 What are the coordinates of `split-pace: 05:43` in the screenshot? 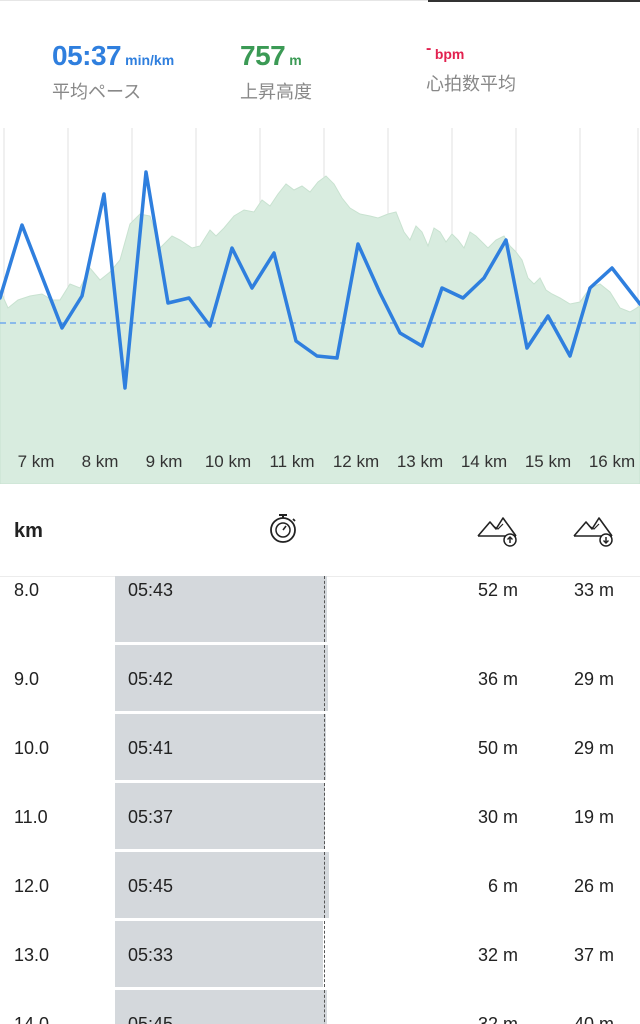 It's located at (151, 590).